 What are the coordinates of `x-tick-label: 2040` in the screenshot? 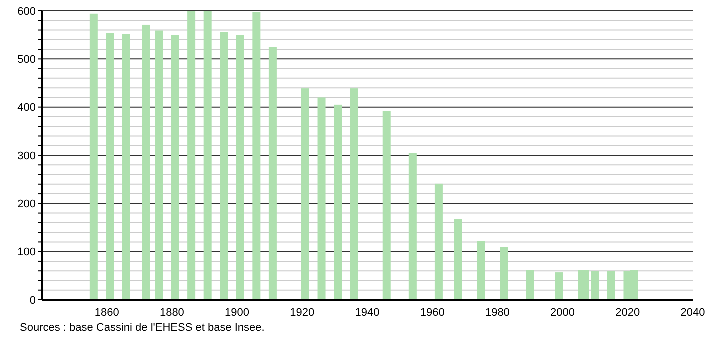 It's located at (693, 312).